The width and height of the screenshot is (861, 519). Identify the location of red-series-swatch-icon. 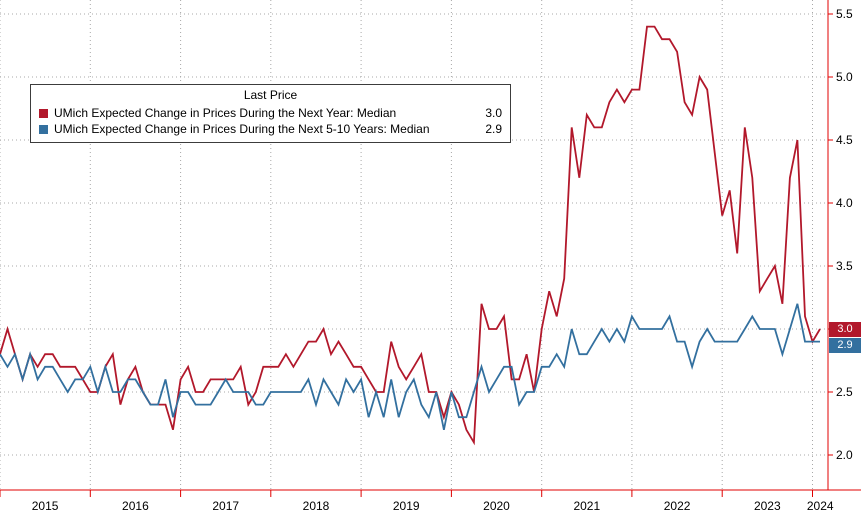
(43, 113).